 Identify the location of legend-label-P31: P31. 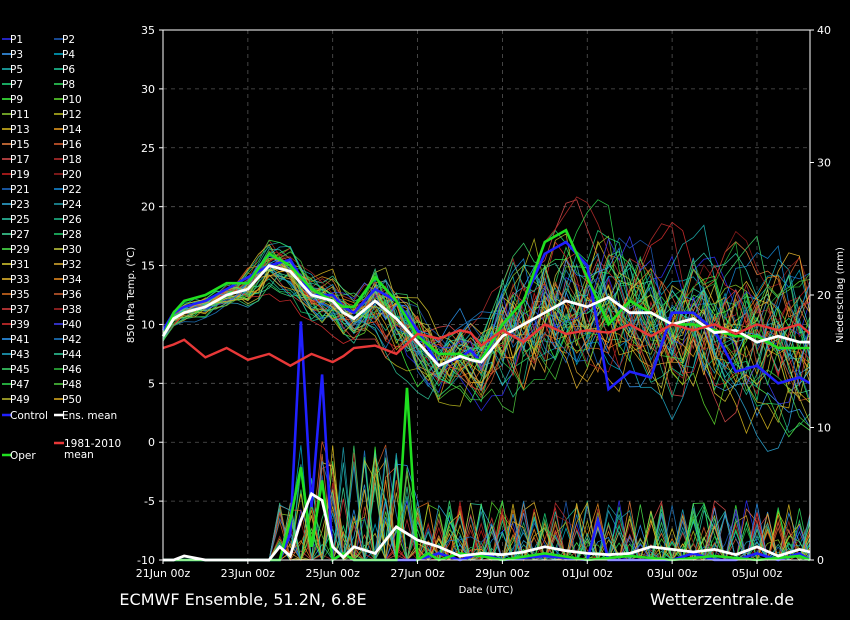
(20, 265).